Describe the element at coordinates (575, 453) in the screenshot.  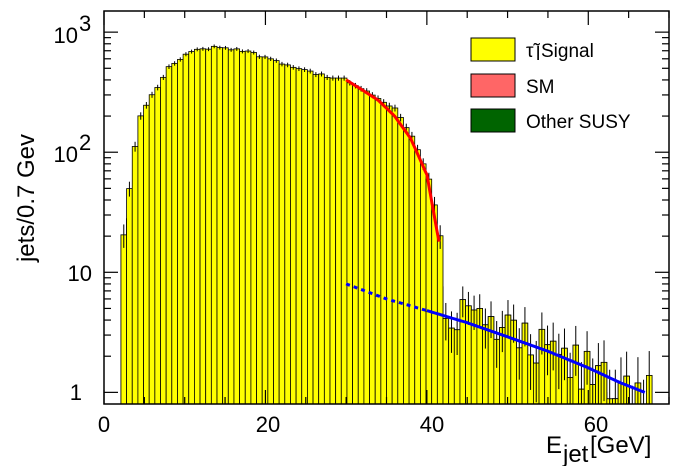
I see `x-axis-title-sub: jet` at that location.